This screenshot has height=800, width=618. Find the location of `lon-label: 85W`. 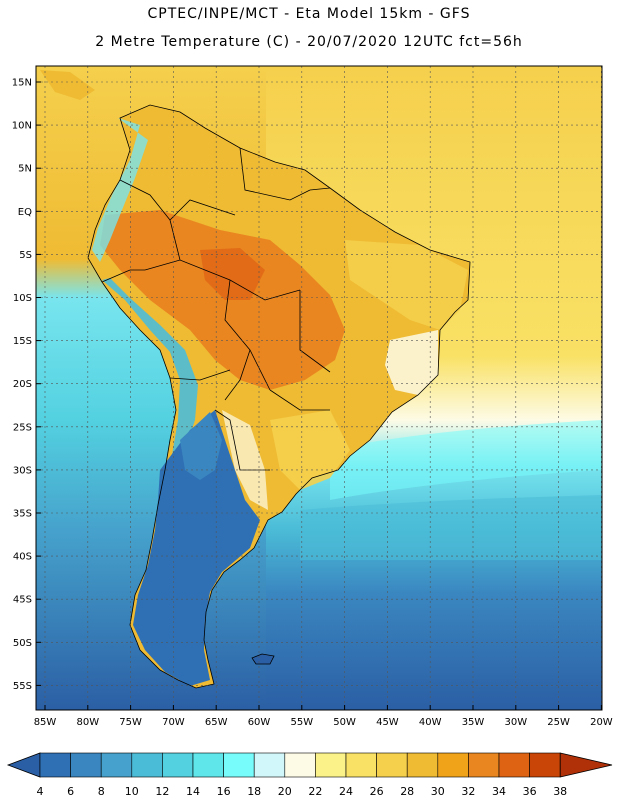

lon-label: 85W is located at coordinates (45, 722).